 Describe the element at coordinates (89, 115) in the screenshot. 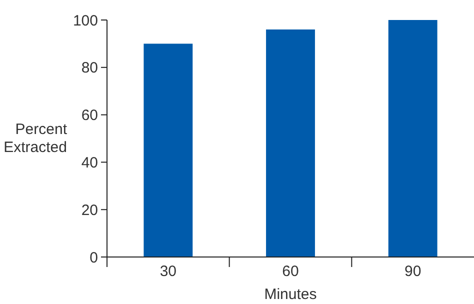

I see `y-tick-label: 60` at that location.